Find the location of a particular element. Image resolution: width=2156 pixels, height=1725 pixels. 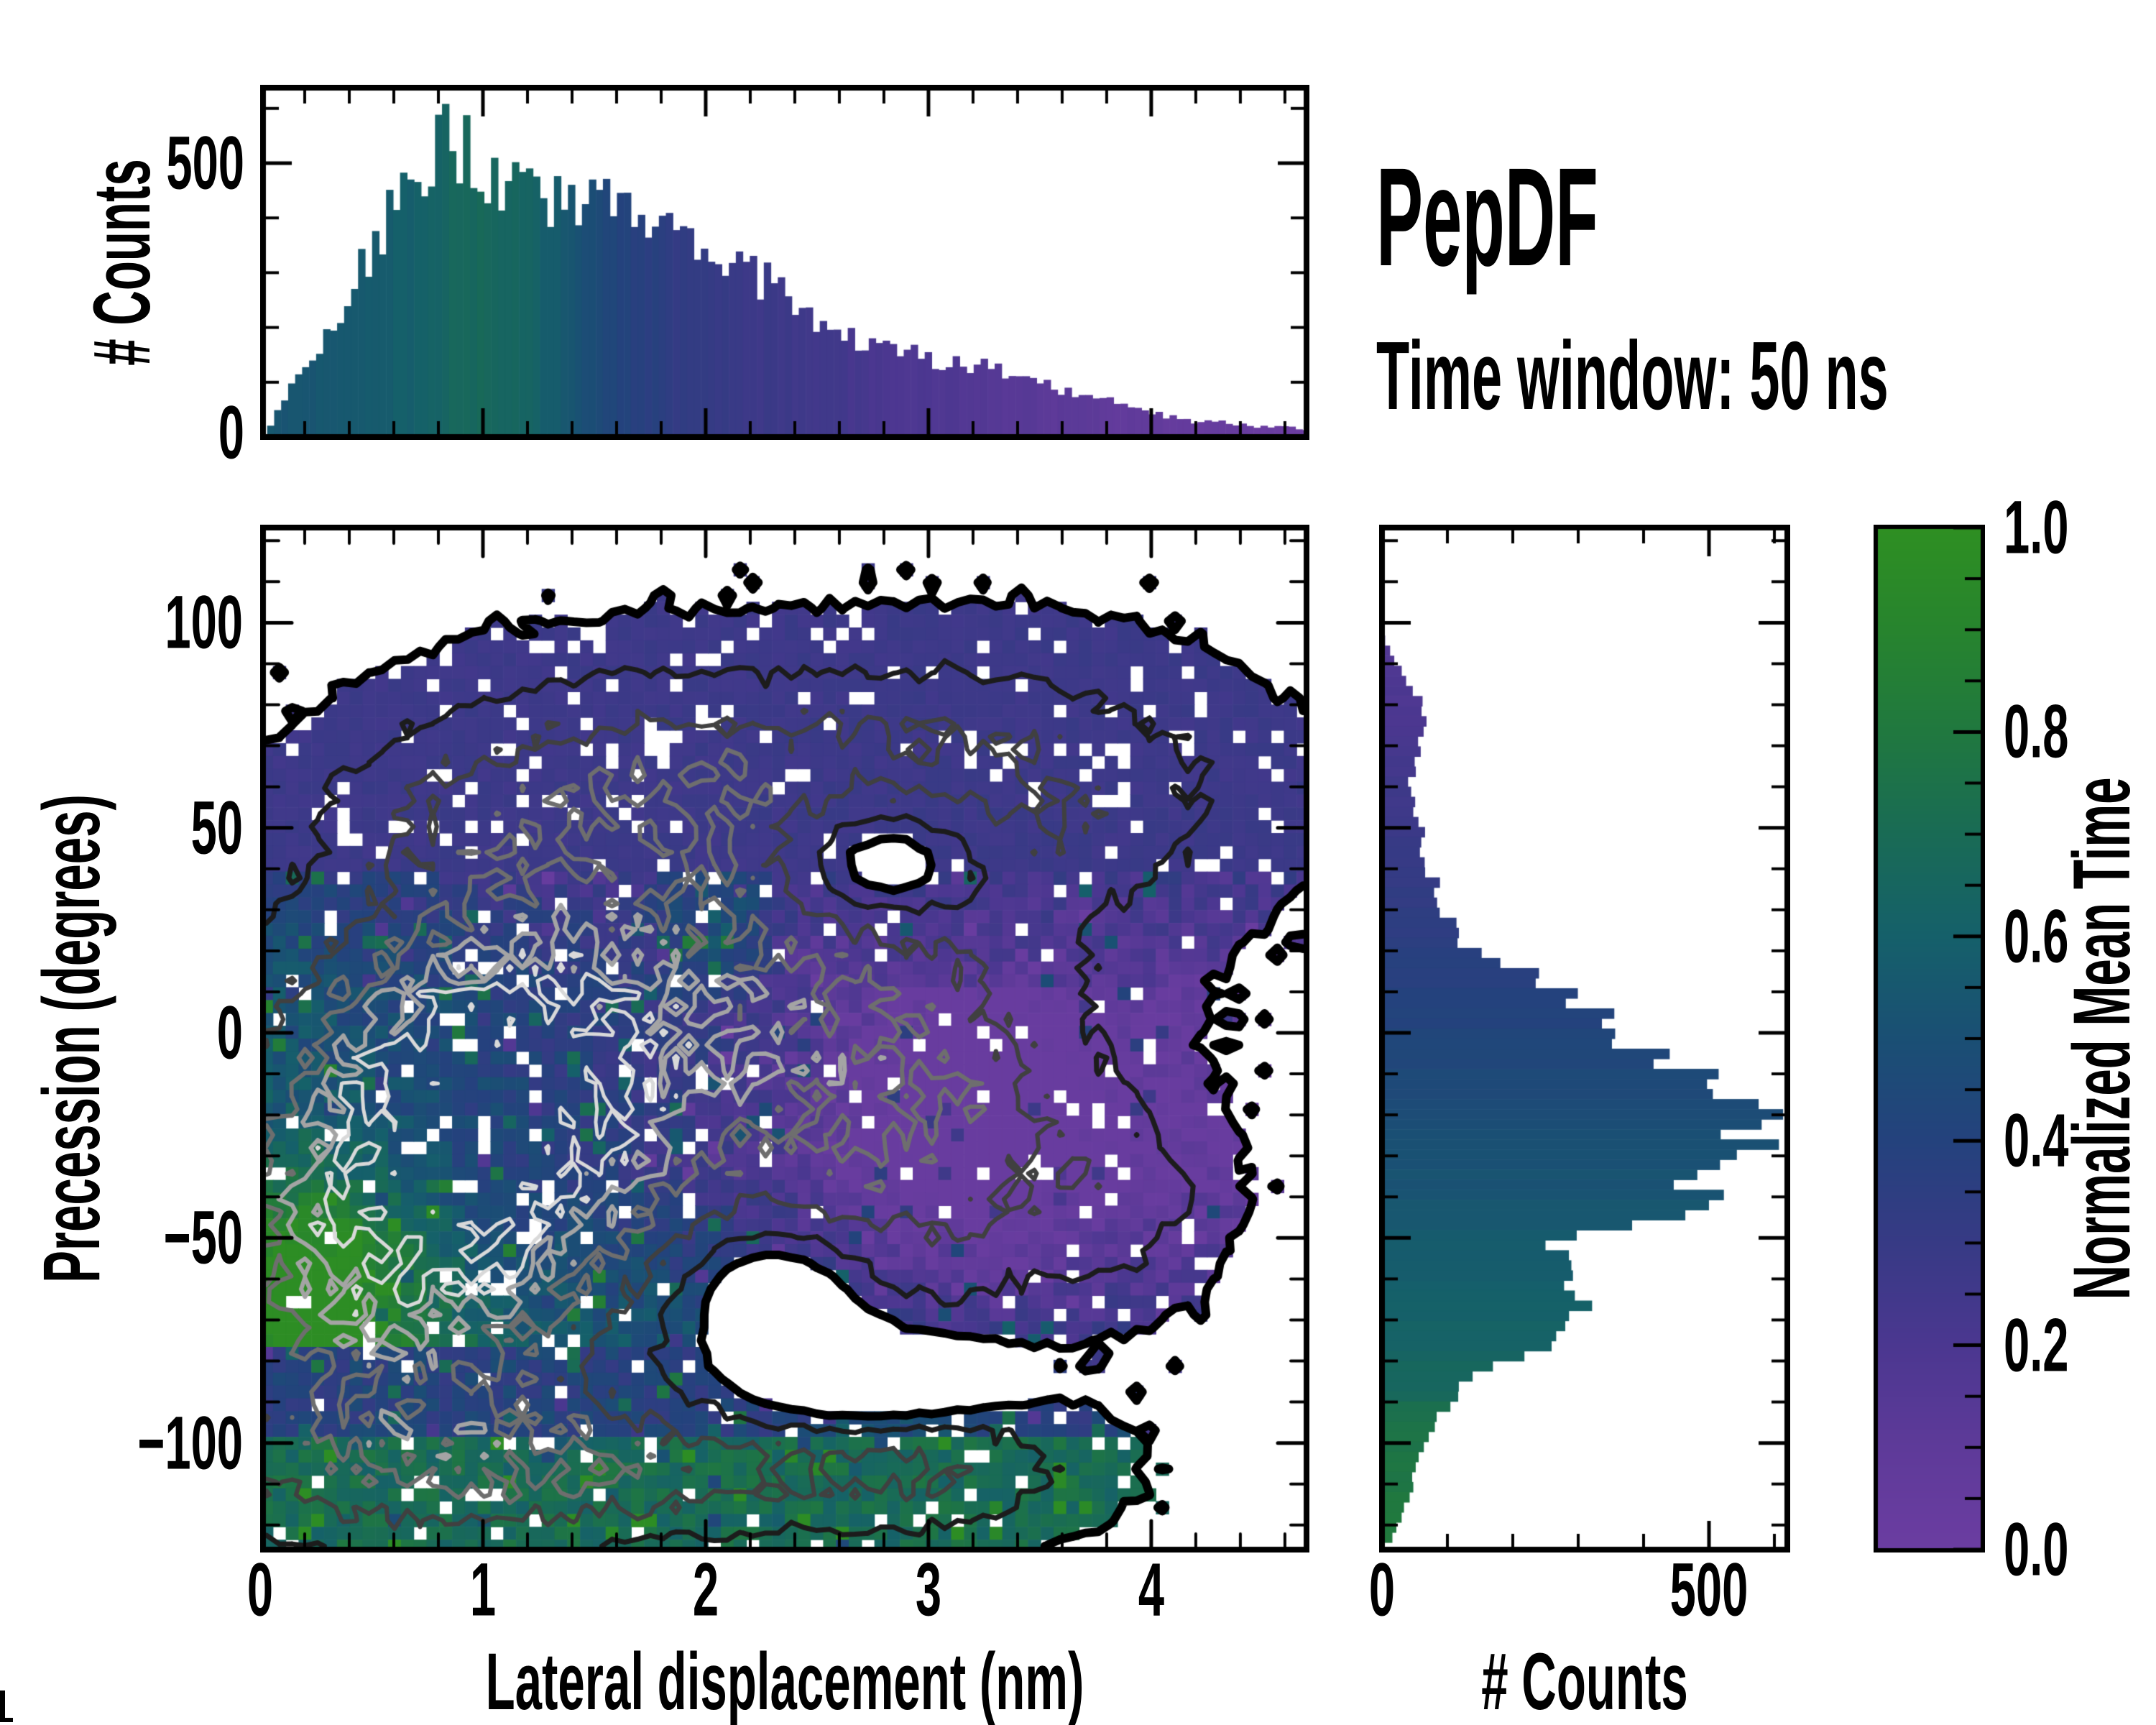

main-xlabel: Lateral displacement (nm) is located at coordinates (784, 1681).